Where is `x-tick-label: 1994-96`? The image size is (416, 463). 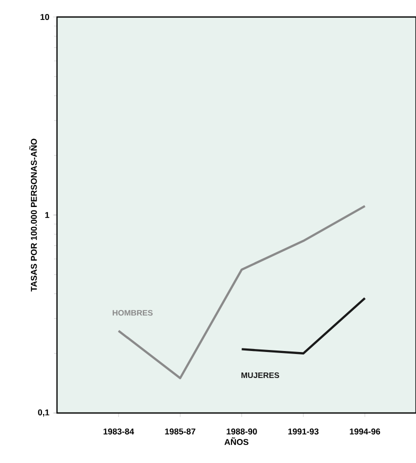 x-tick-label: 1994-96 is located at coordinates (365, 431).